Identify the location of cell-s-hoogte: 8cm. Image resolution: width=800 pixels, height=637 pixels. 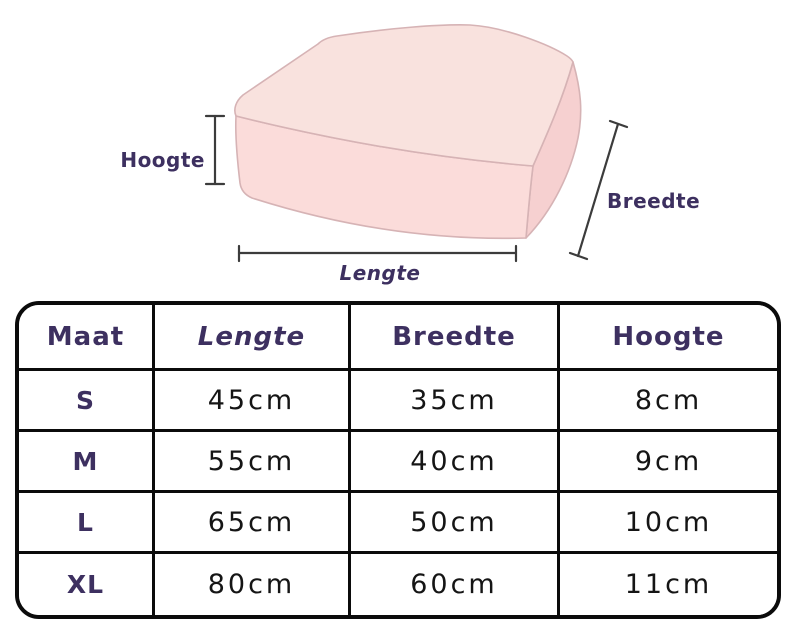
(668, 401).